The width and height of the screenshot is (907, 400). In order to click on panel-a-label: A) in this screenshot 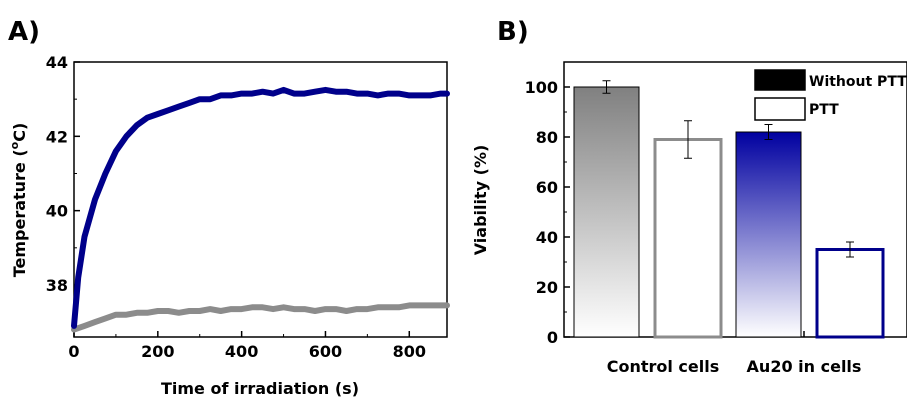, I will do `click(24, 32)`.